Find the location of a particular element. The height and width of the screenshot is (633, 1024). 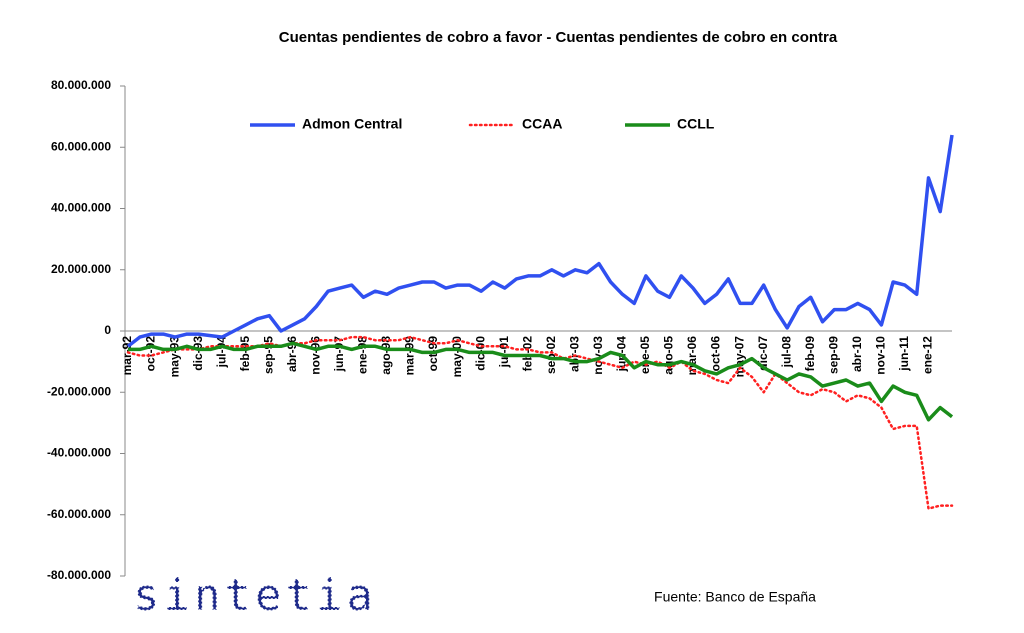

x-tick-label: may-93 is located at coordinates (174, 357).